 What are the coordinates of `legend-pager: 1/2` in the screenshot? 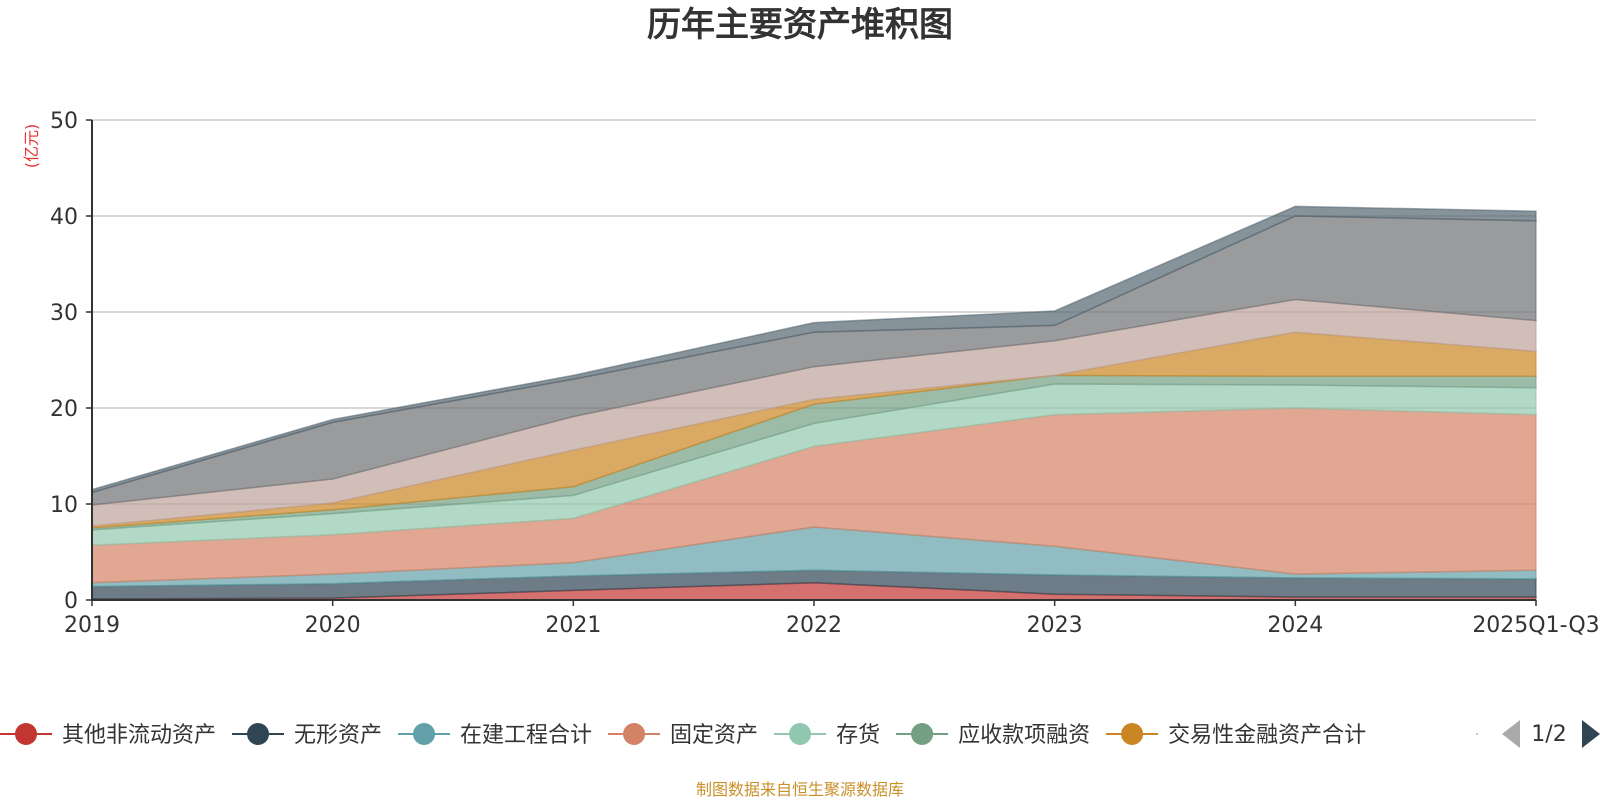 It's located at (1551, 734).